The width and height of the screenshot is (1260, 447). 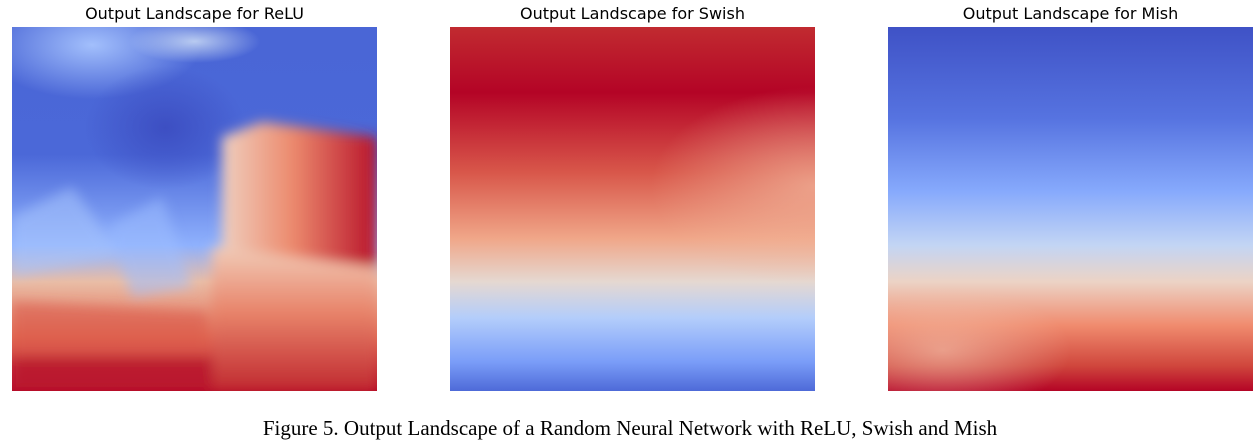 I want to click on relu-title: Output Landscape for ReLU, so click(x=194, y=13).